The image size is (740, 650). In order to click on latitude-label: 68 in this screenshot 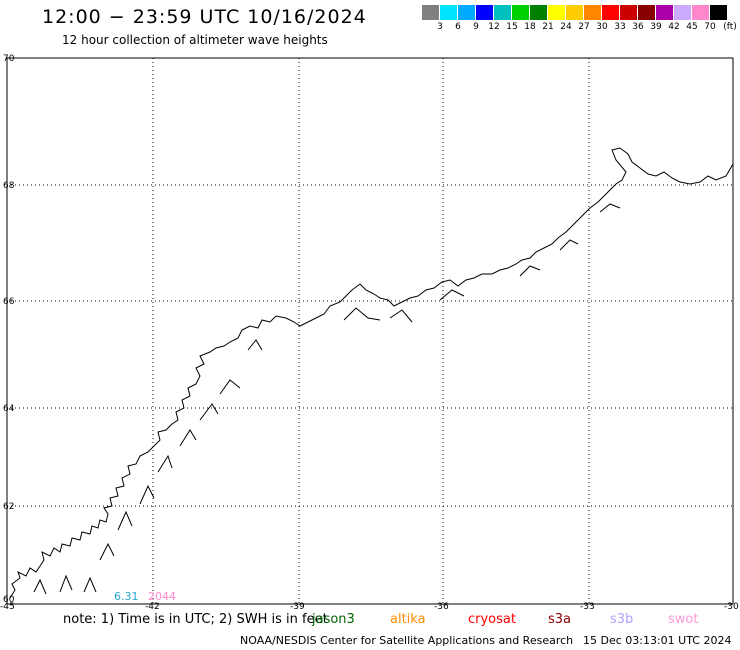, I will do `click(9, 186)`.